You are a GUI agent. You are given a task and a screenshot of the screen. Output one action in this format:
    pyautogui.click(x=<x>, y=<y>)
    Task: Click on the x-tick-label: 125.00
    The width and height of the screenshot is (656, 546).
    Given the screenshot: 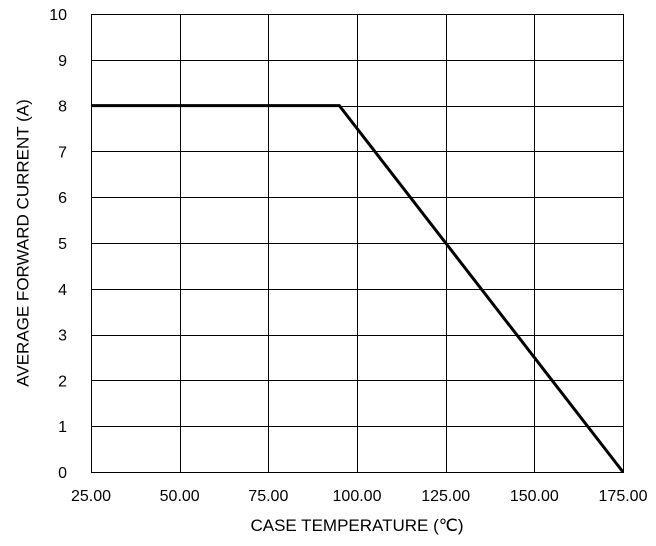 What is the action you would take?
    pyautogui.click(x=445, y=496)
    